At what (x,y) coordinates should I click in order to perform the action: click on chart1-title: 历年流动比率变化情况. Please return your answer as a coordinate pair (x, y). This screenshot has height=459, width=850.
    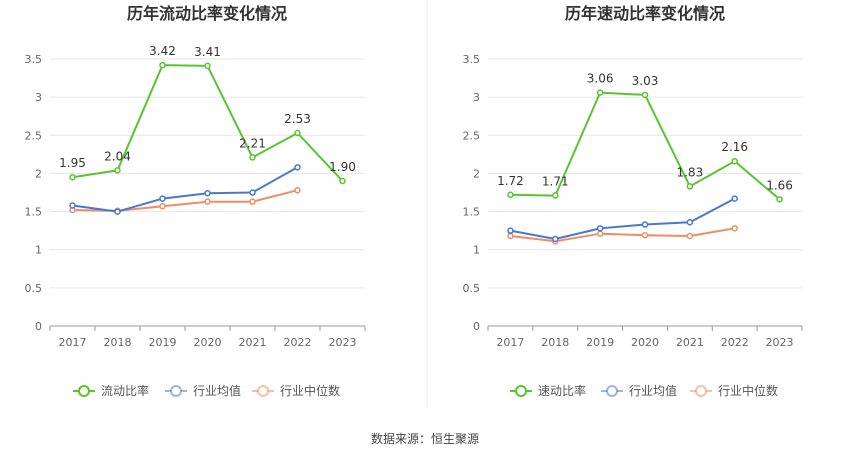
    Looking at the image, I should click on (207, 13).